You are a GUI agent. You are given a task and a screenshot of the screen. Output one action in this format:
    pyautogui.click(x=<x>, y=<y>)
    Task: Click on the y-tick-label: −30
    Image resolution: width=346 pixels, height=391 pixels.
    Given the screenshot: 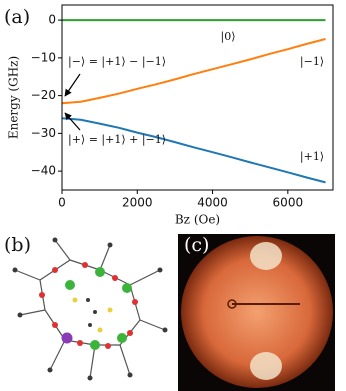 What is the action you would take?
    pyautogui.click(x=43, y=133)
    